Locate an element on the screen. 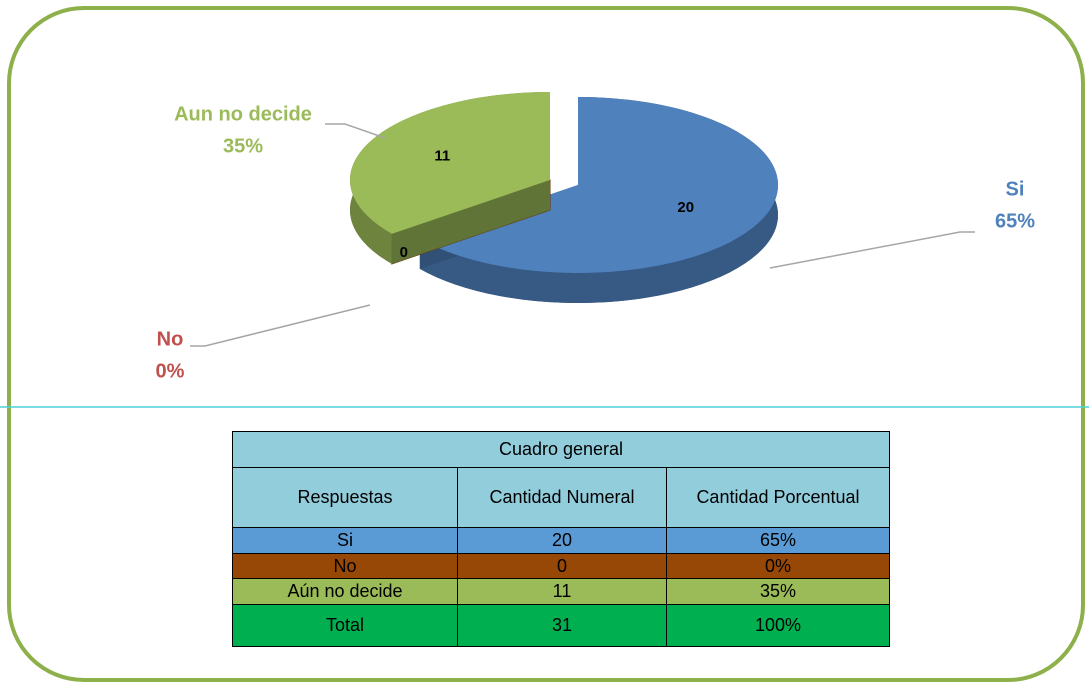 Image resolution: width=1089 pixels, height=685 pixels. table-cell: 65% is located at coordinates (778, 540).